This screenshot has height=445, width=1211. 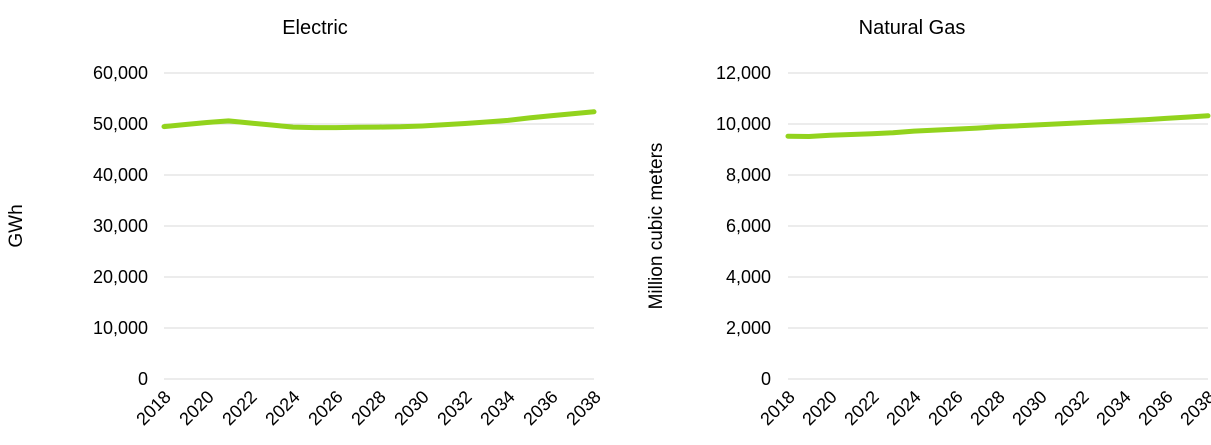 What do you see at coordinates (748, 277) in the screenshot?
I see `y-tick-label: 4,000` at bounding box center [748, 277].